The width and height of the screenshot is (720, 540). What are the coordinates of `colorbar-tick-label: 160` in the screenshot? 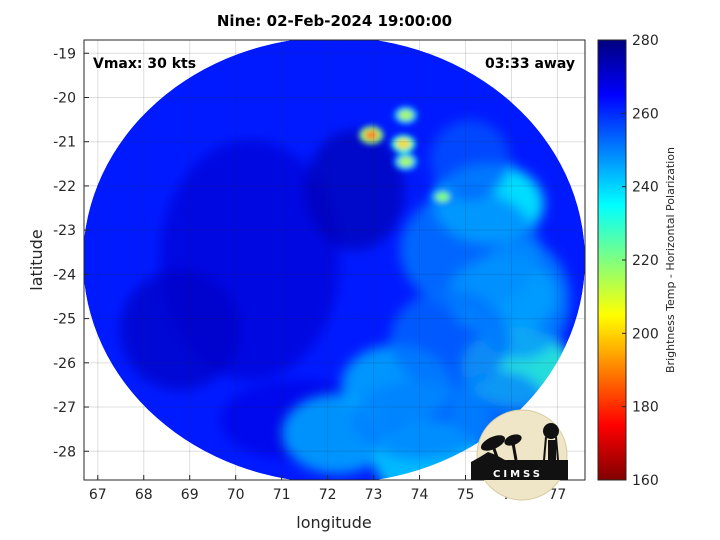 It's located at (645, 481).